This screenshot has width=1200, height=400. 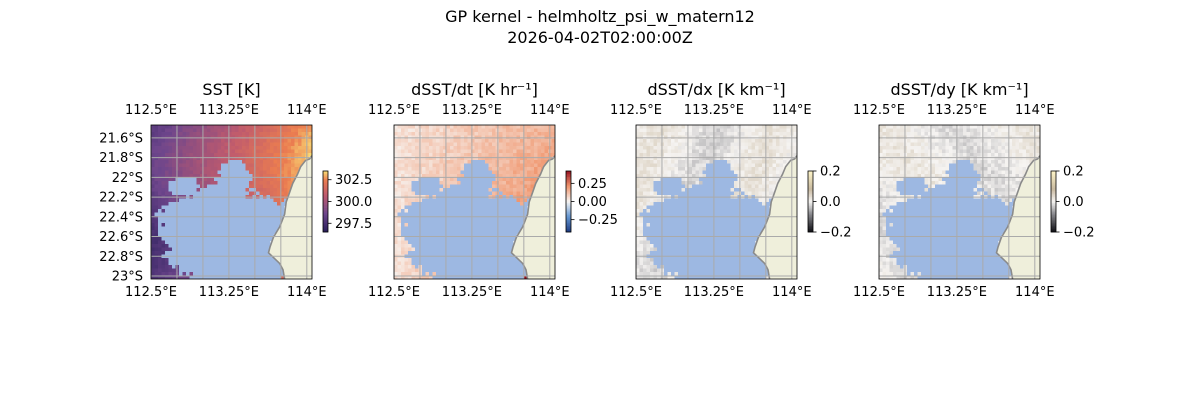 What do you see at coordinates (151, 292) in the screenshot?
I see `x-tick-label-bottom: 112.5°E` at bounding box center [151, 292].